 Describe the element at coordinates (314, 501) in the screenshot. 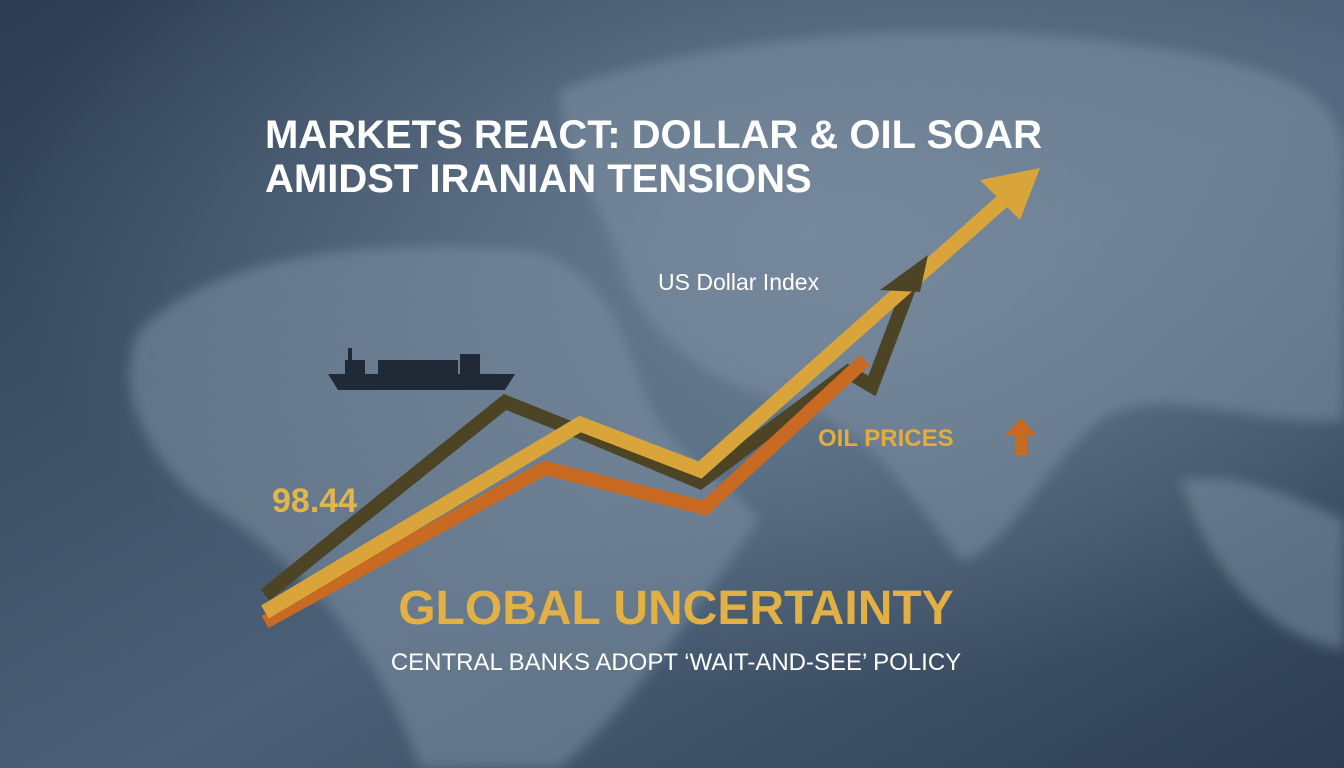

I see `value-label: 98.44` at that location.